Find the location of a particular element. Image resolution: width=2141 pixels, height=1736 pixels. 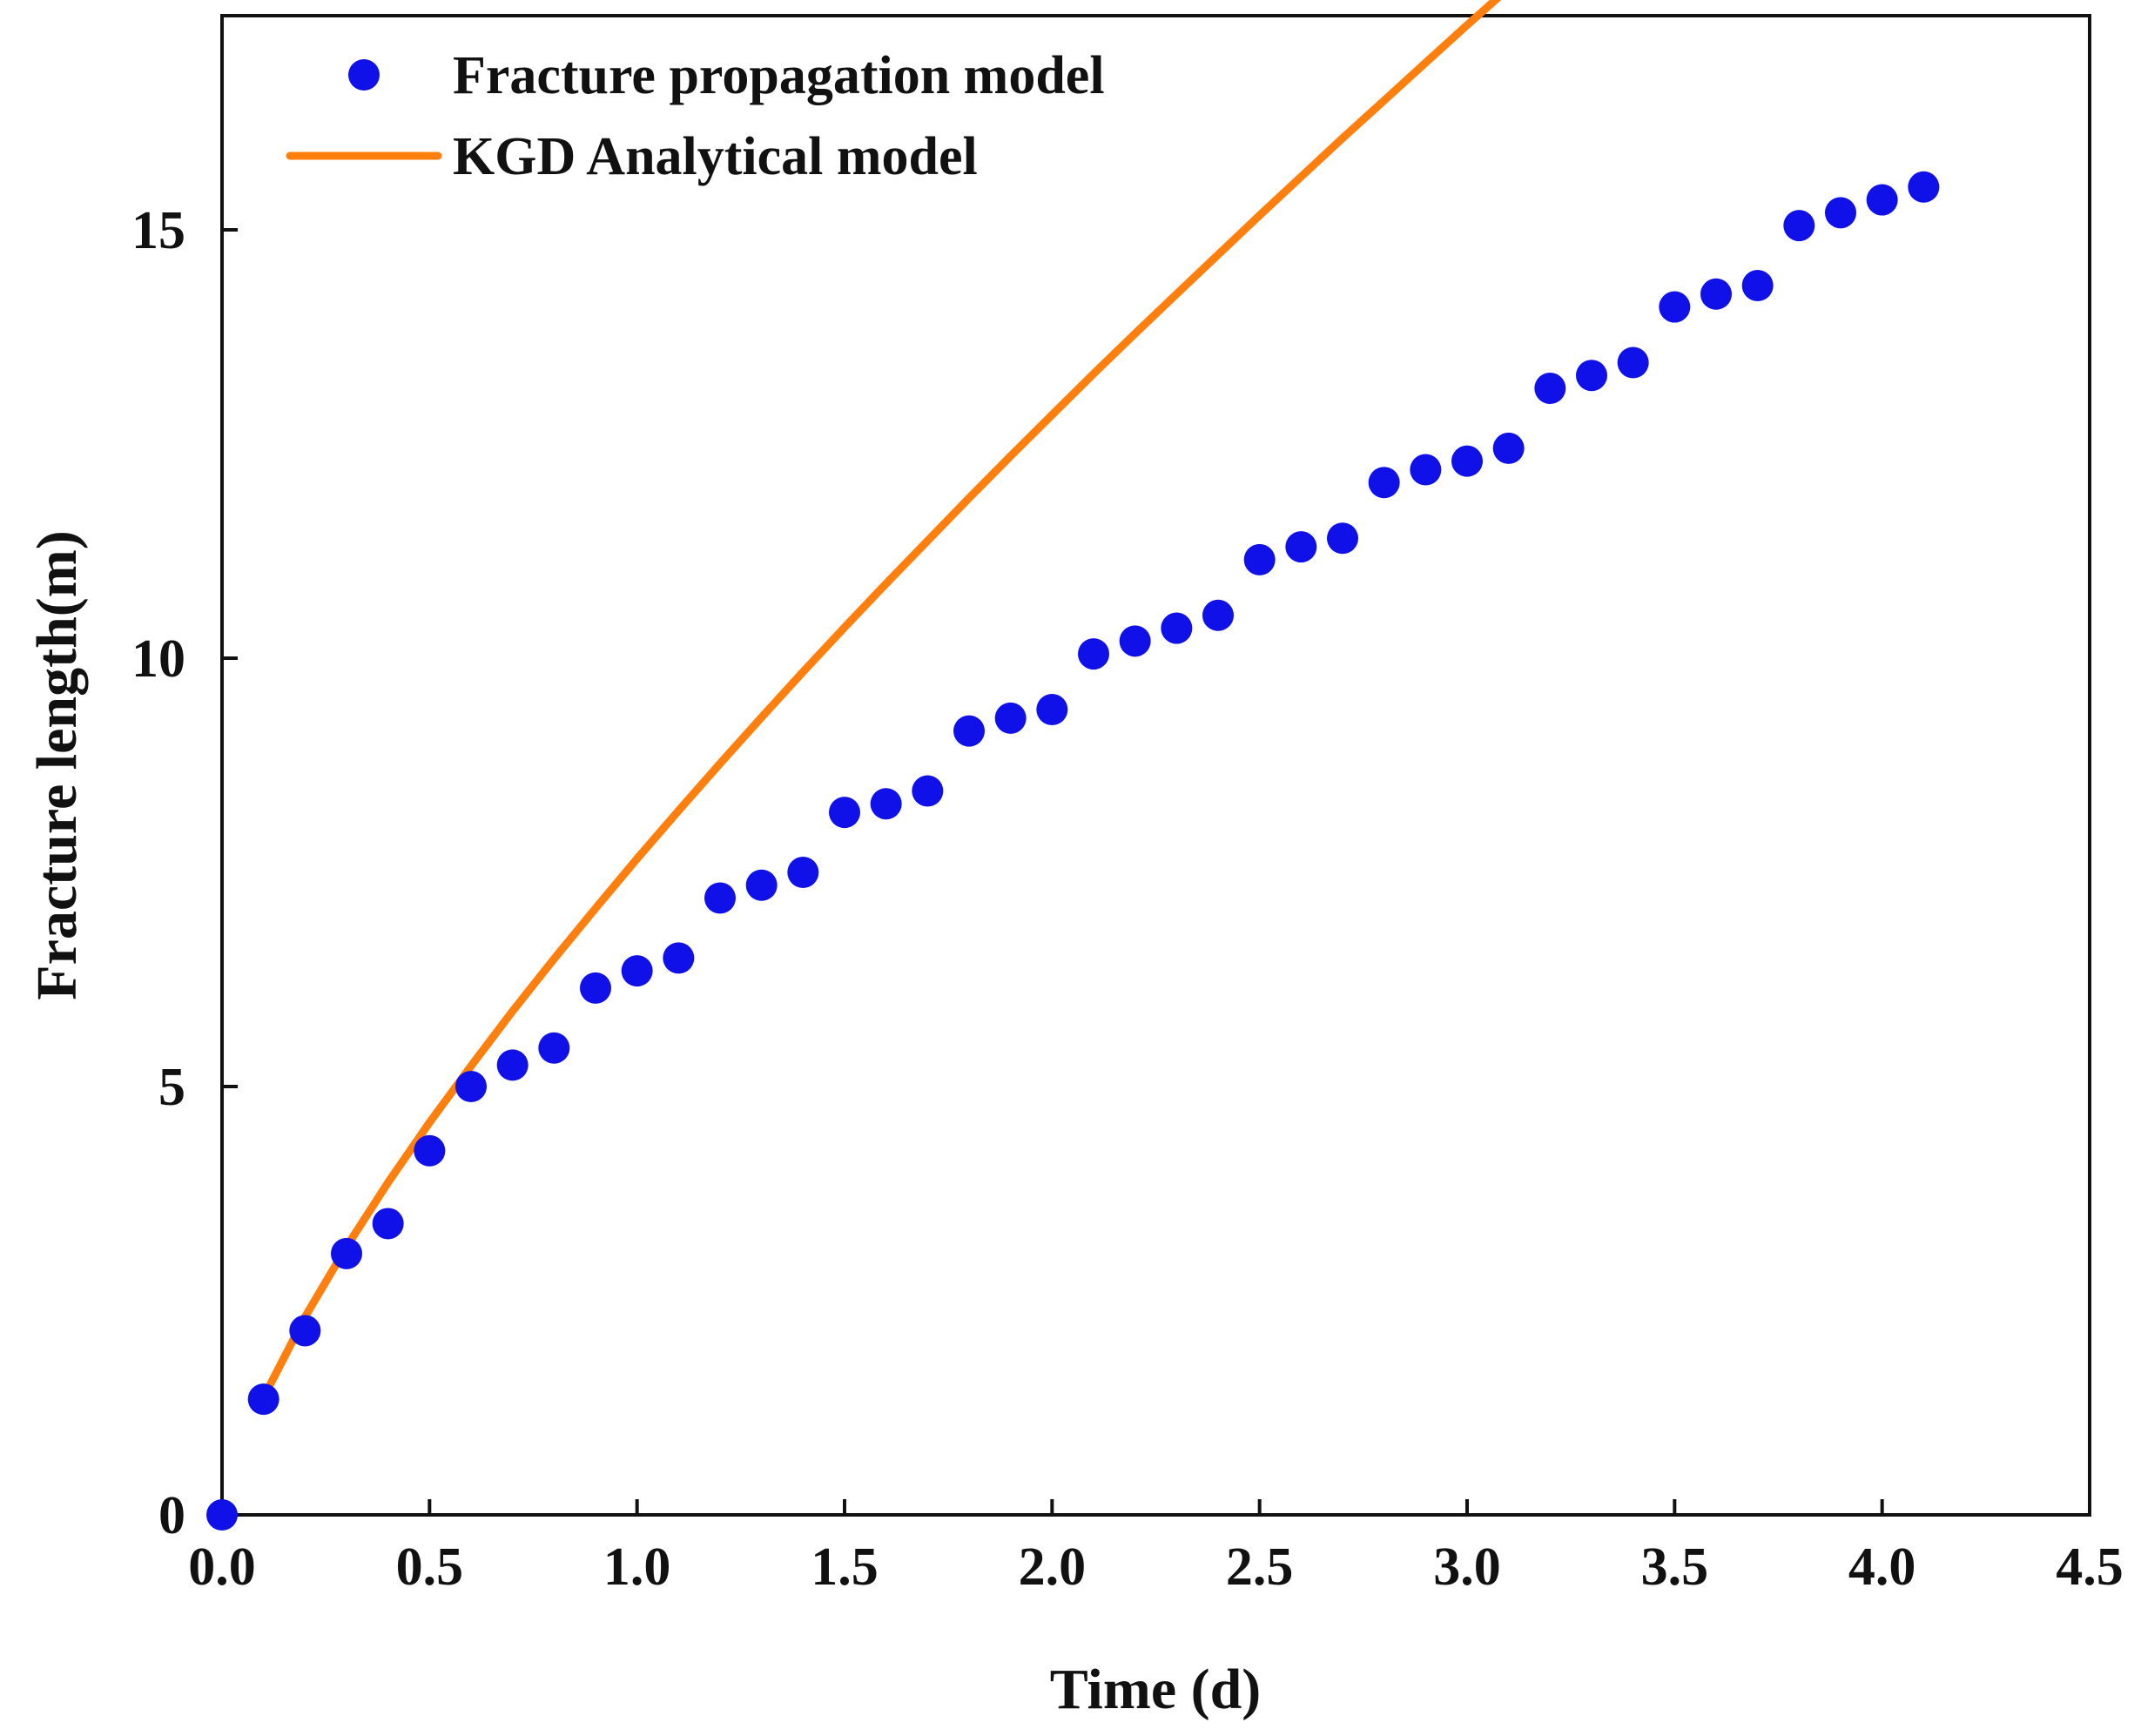

x-tick-label: 4.0 is located at coordinates (1882, 1567).